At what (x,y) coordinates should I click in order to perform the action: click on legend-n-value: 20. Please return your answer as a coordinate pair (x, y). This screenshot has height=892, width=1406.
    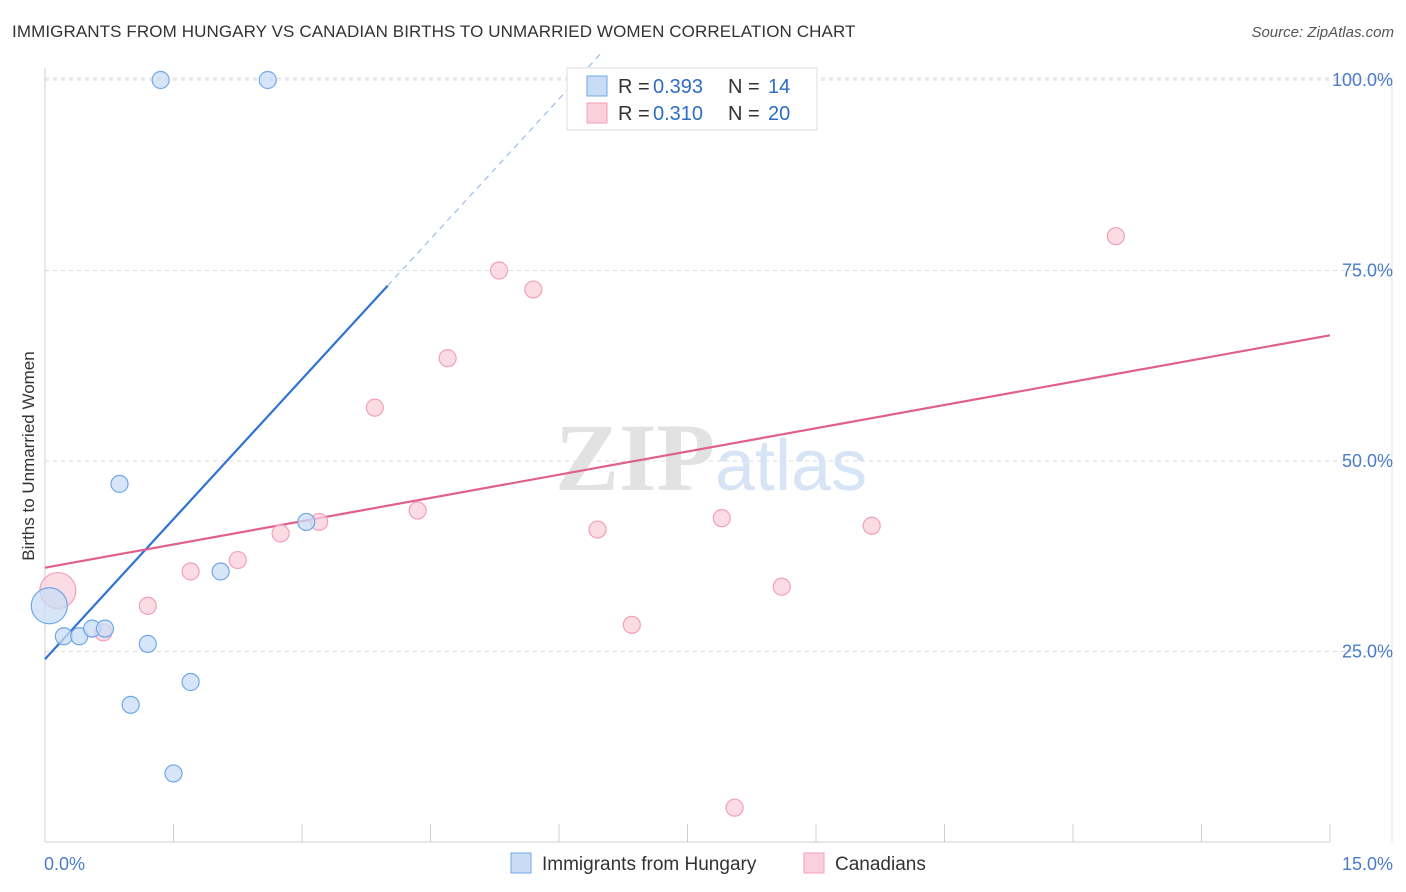
    Looking at the image, I should click on (779, 114).